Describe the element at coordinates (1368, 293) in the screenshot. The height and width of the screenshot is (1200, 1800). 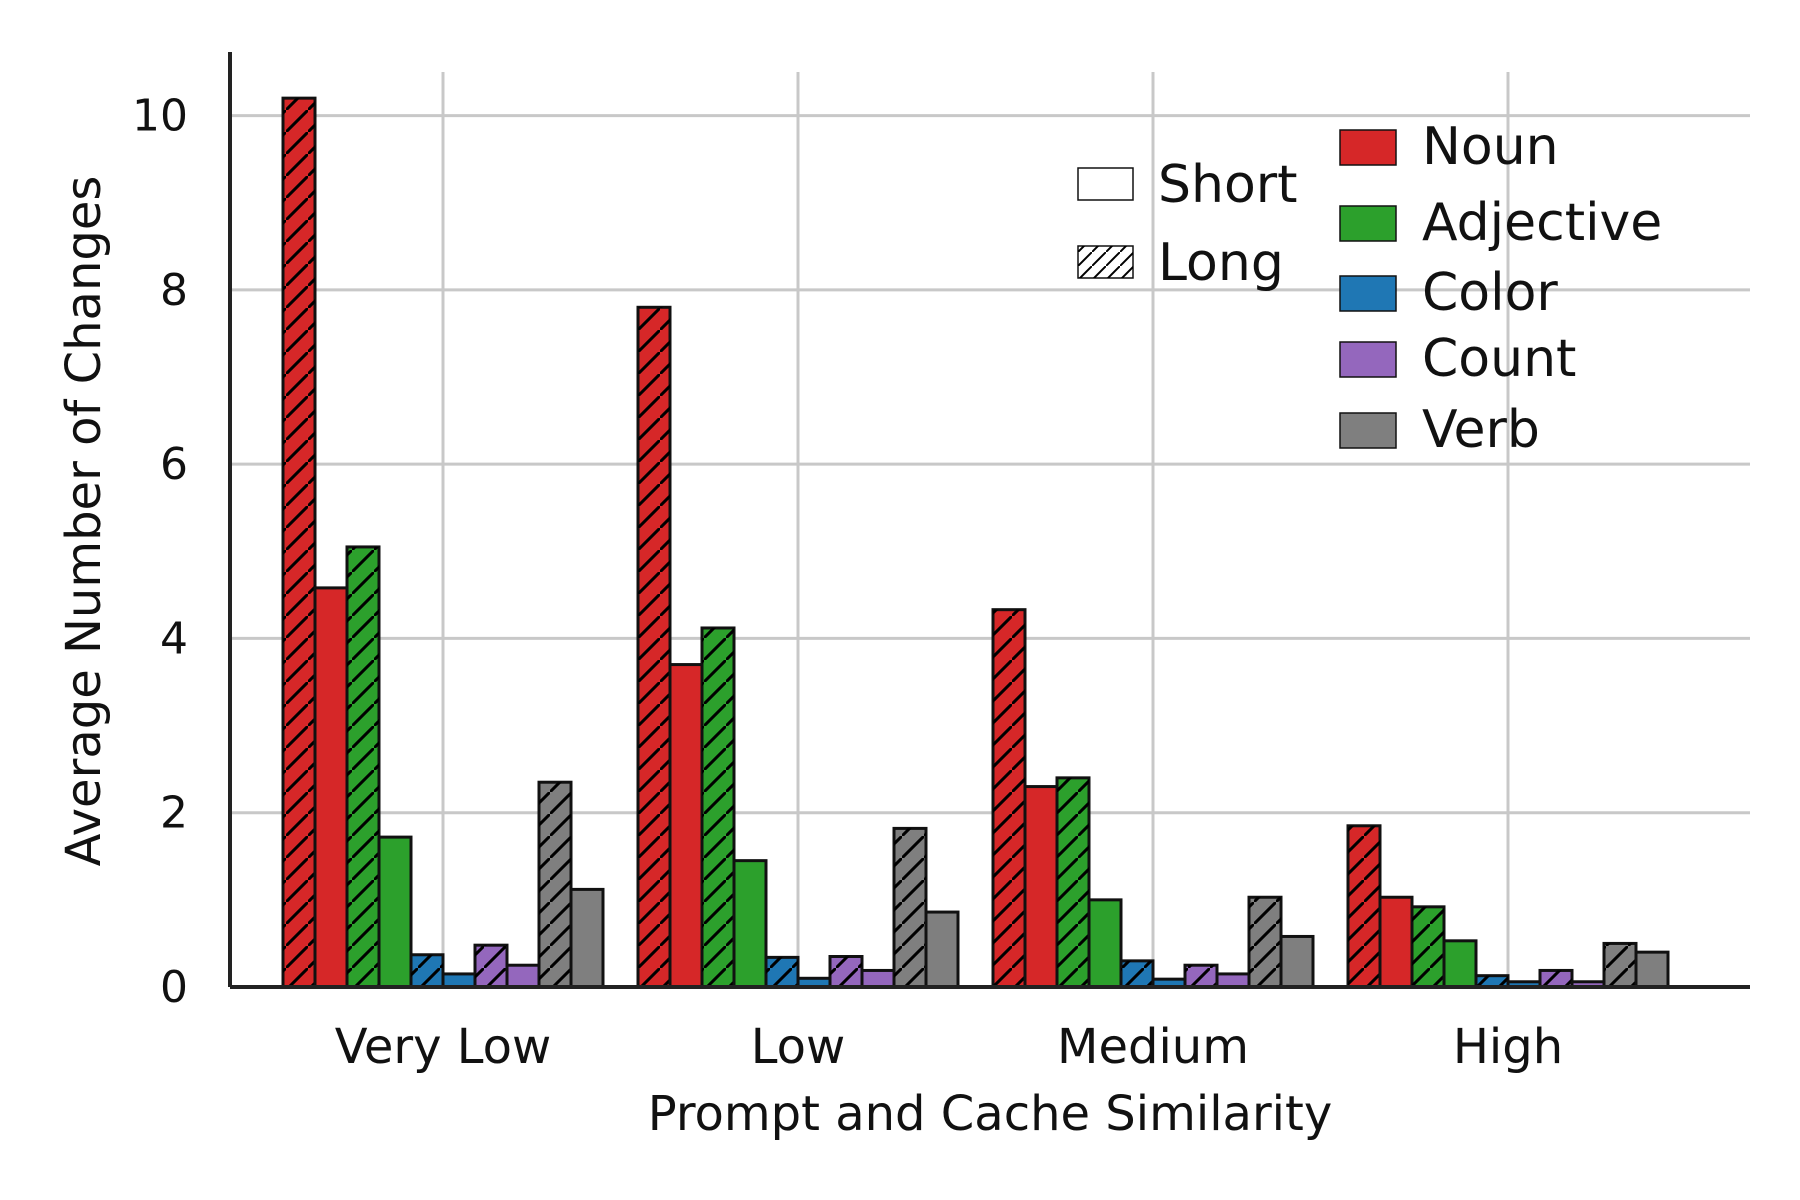
I see `legend-swatch-color` at that location.